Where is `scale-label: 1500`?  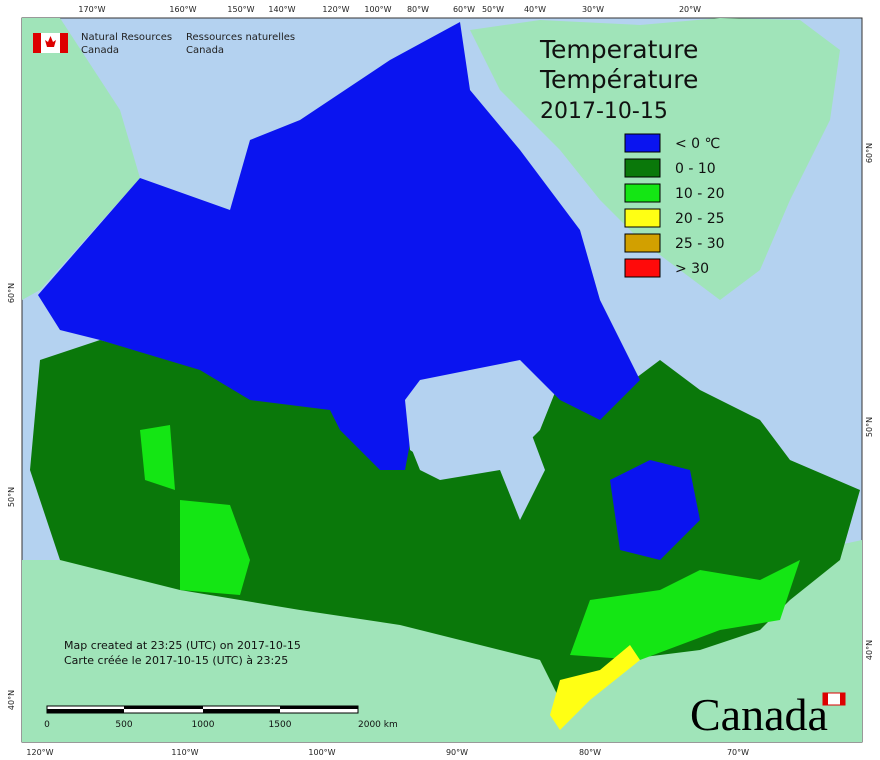 scale-label: 1500 is located at coordinates (280, 725).